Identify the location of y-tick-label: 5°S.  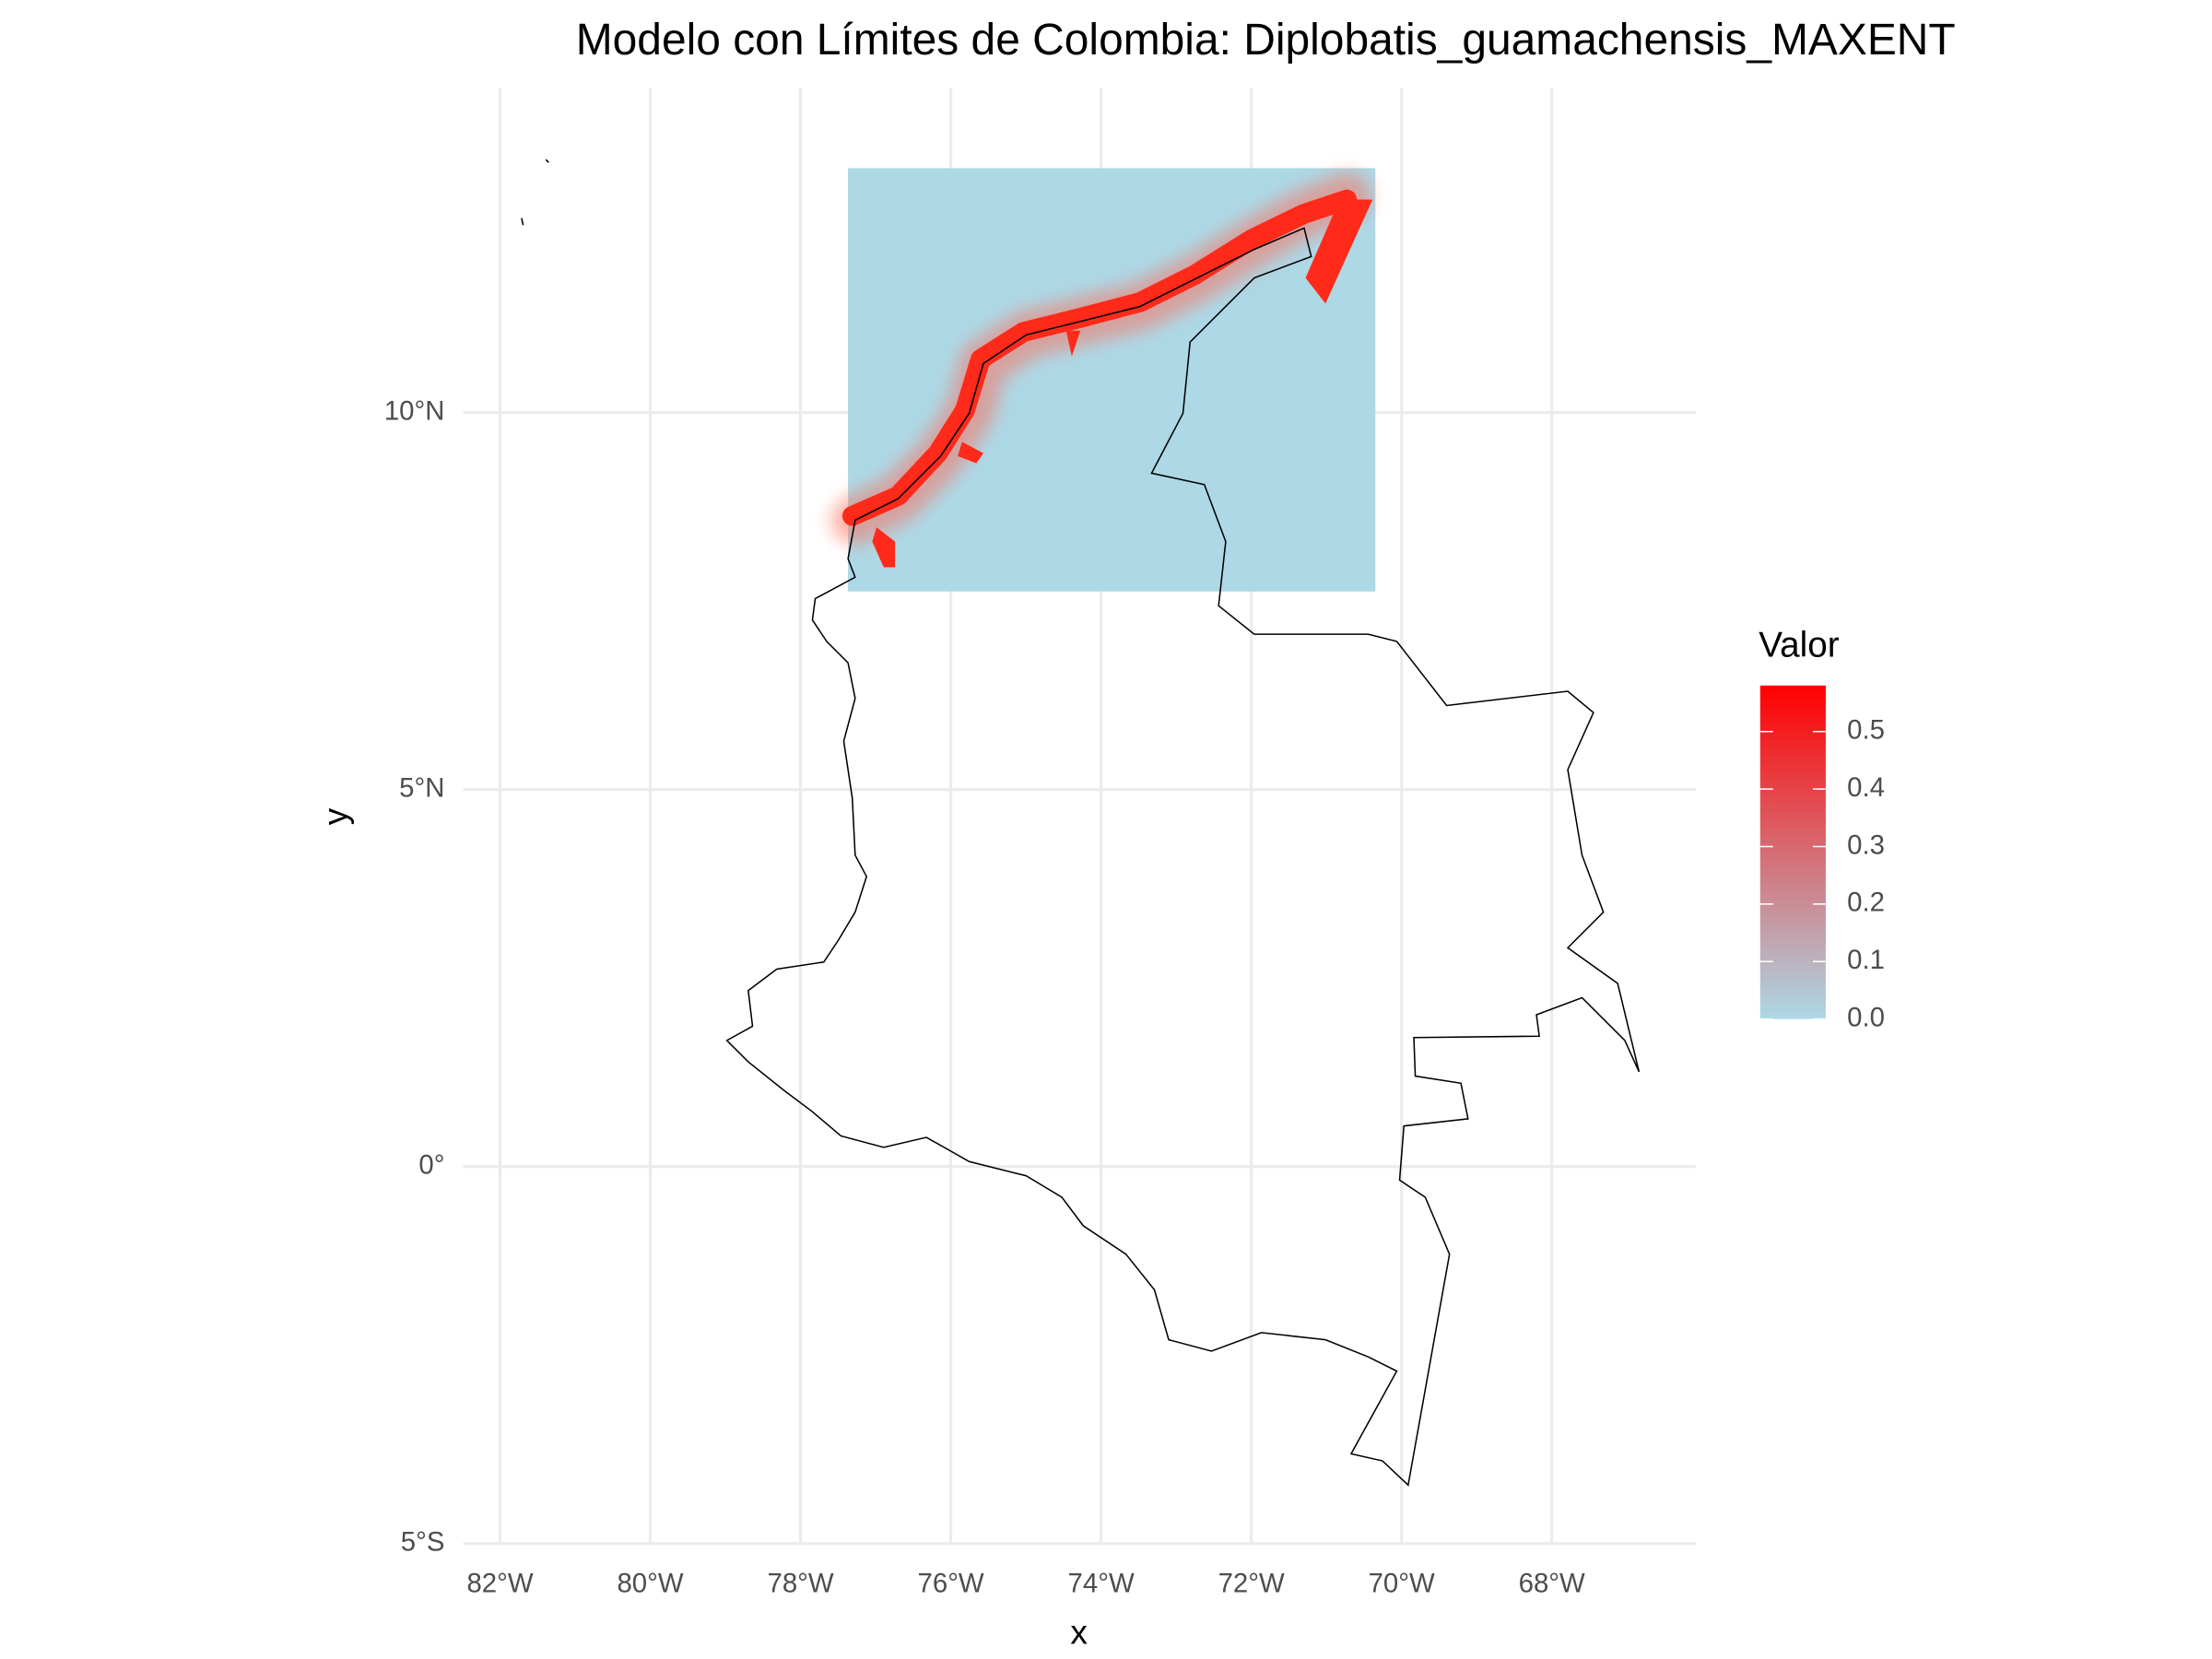
(423, 1542).